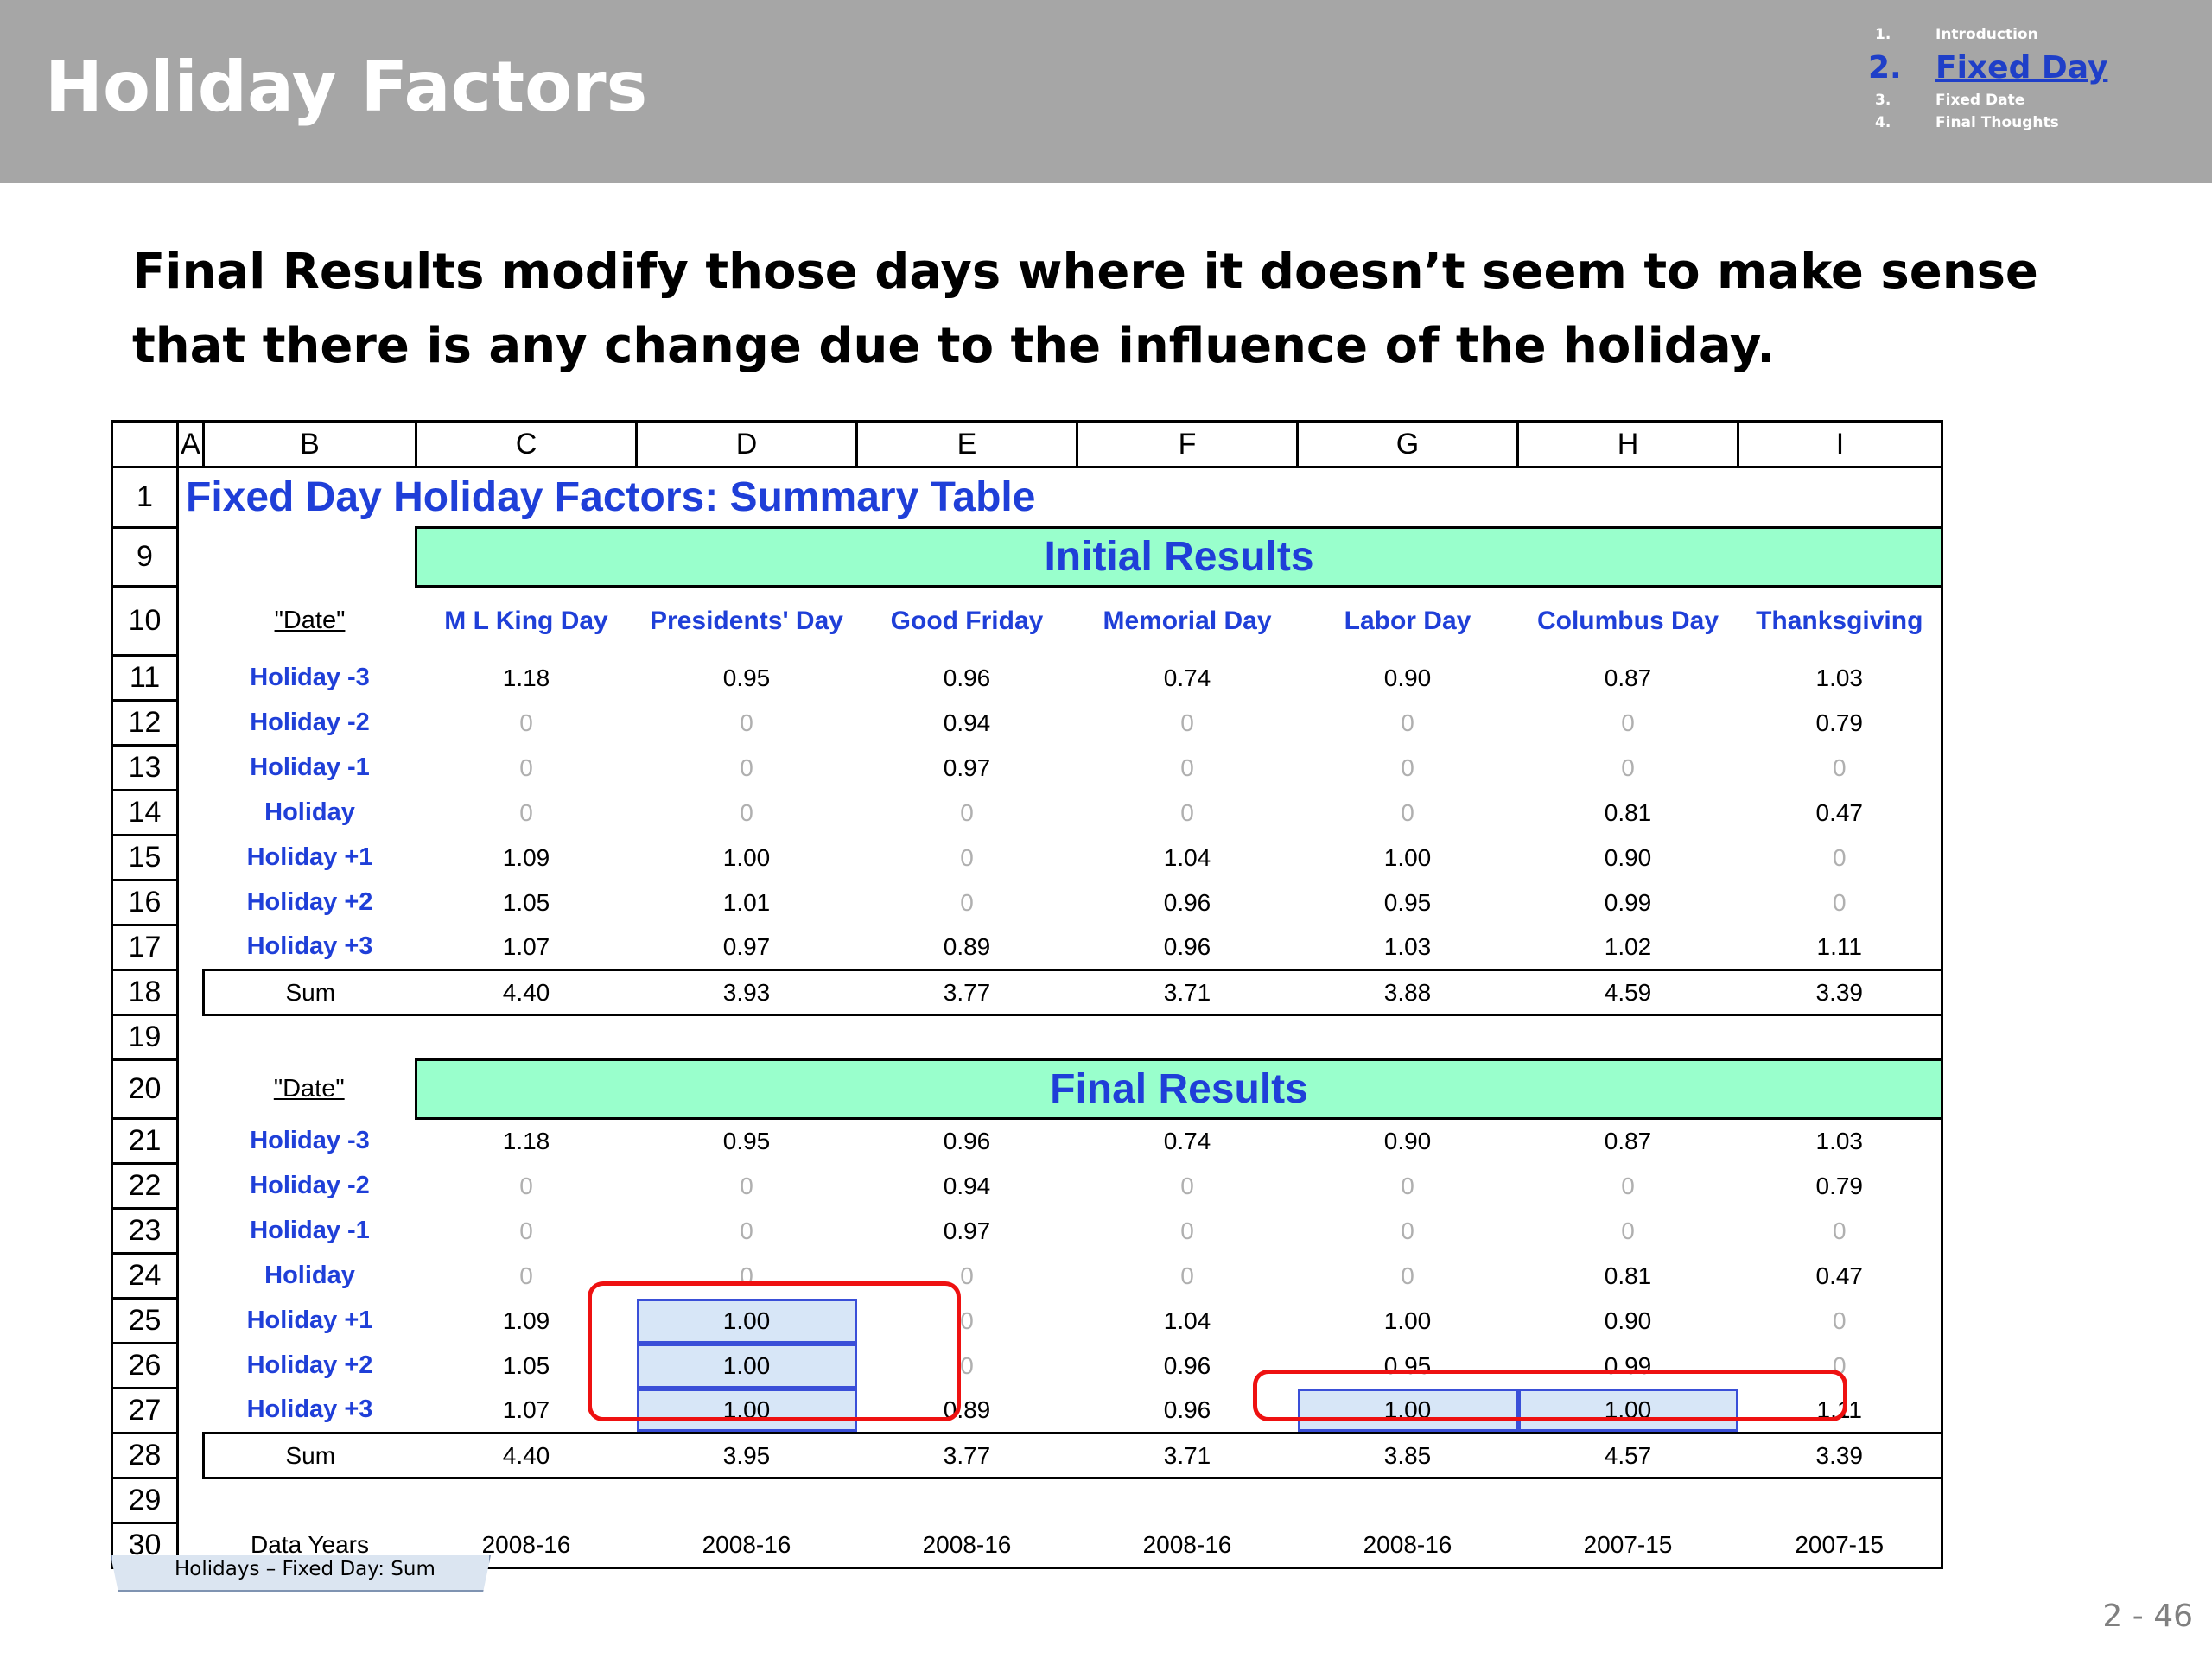 The width and height of the screenshot is (2212, 1659). I want to click on value-cell: 0.99, so click(1628, 1365).